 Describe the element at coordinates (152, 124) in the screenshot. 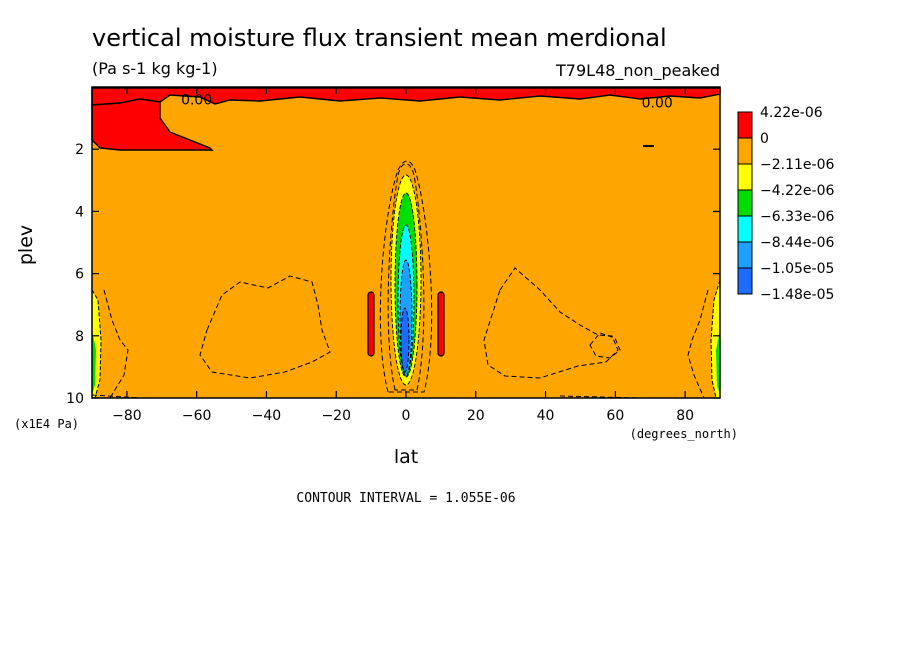

I see `positive-region-southern` at that location.